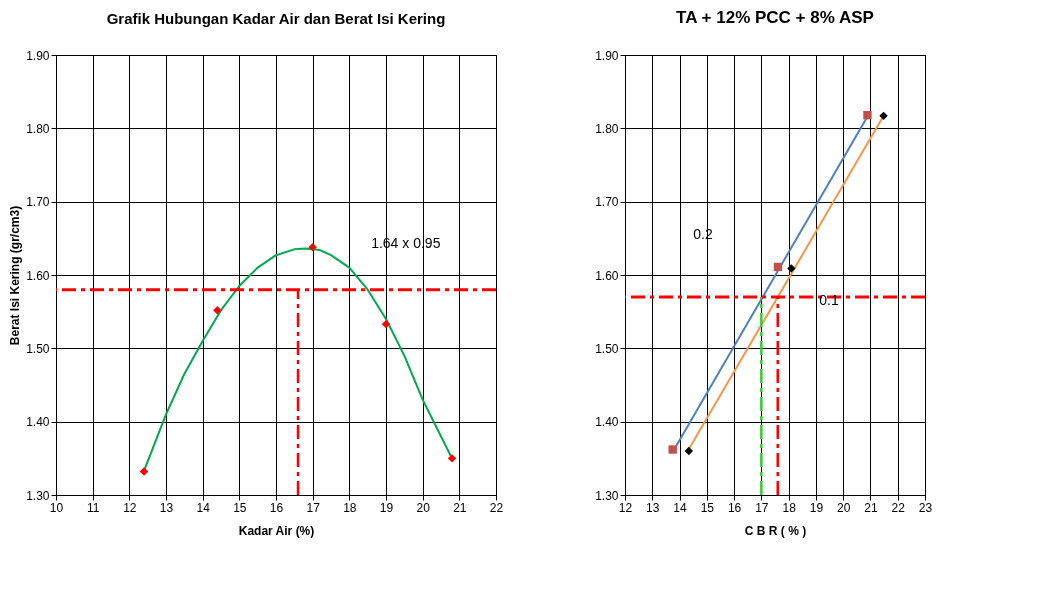 This screenshot has width=1057, height=603. Describe the element at coordinates (775, 530) in the screenshot. I see `x-axis-title: C B R ( % )` at that location.